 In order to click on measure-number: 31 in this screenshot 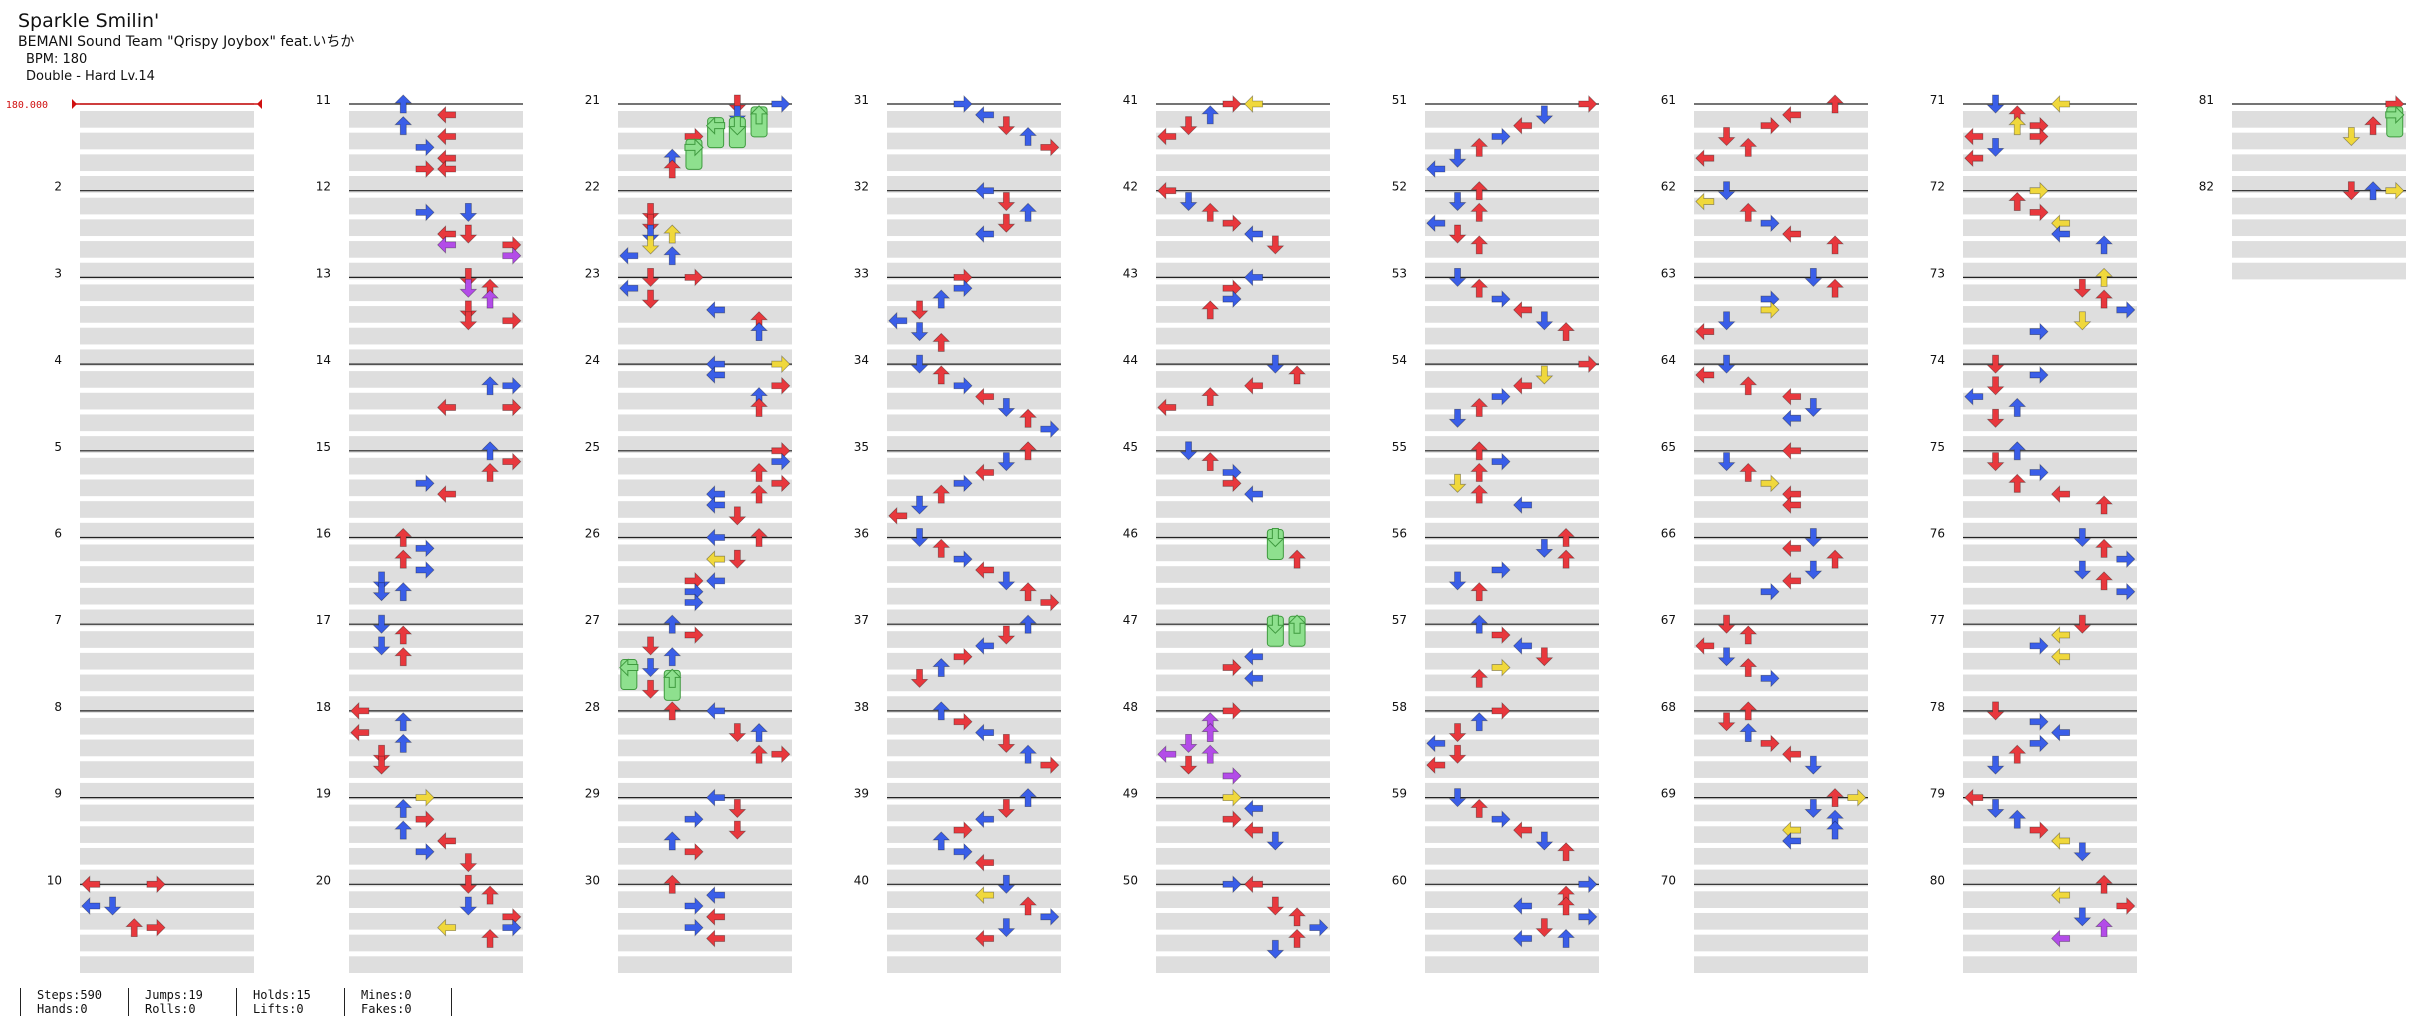, I will do `click(861, 100)`.